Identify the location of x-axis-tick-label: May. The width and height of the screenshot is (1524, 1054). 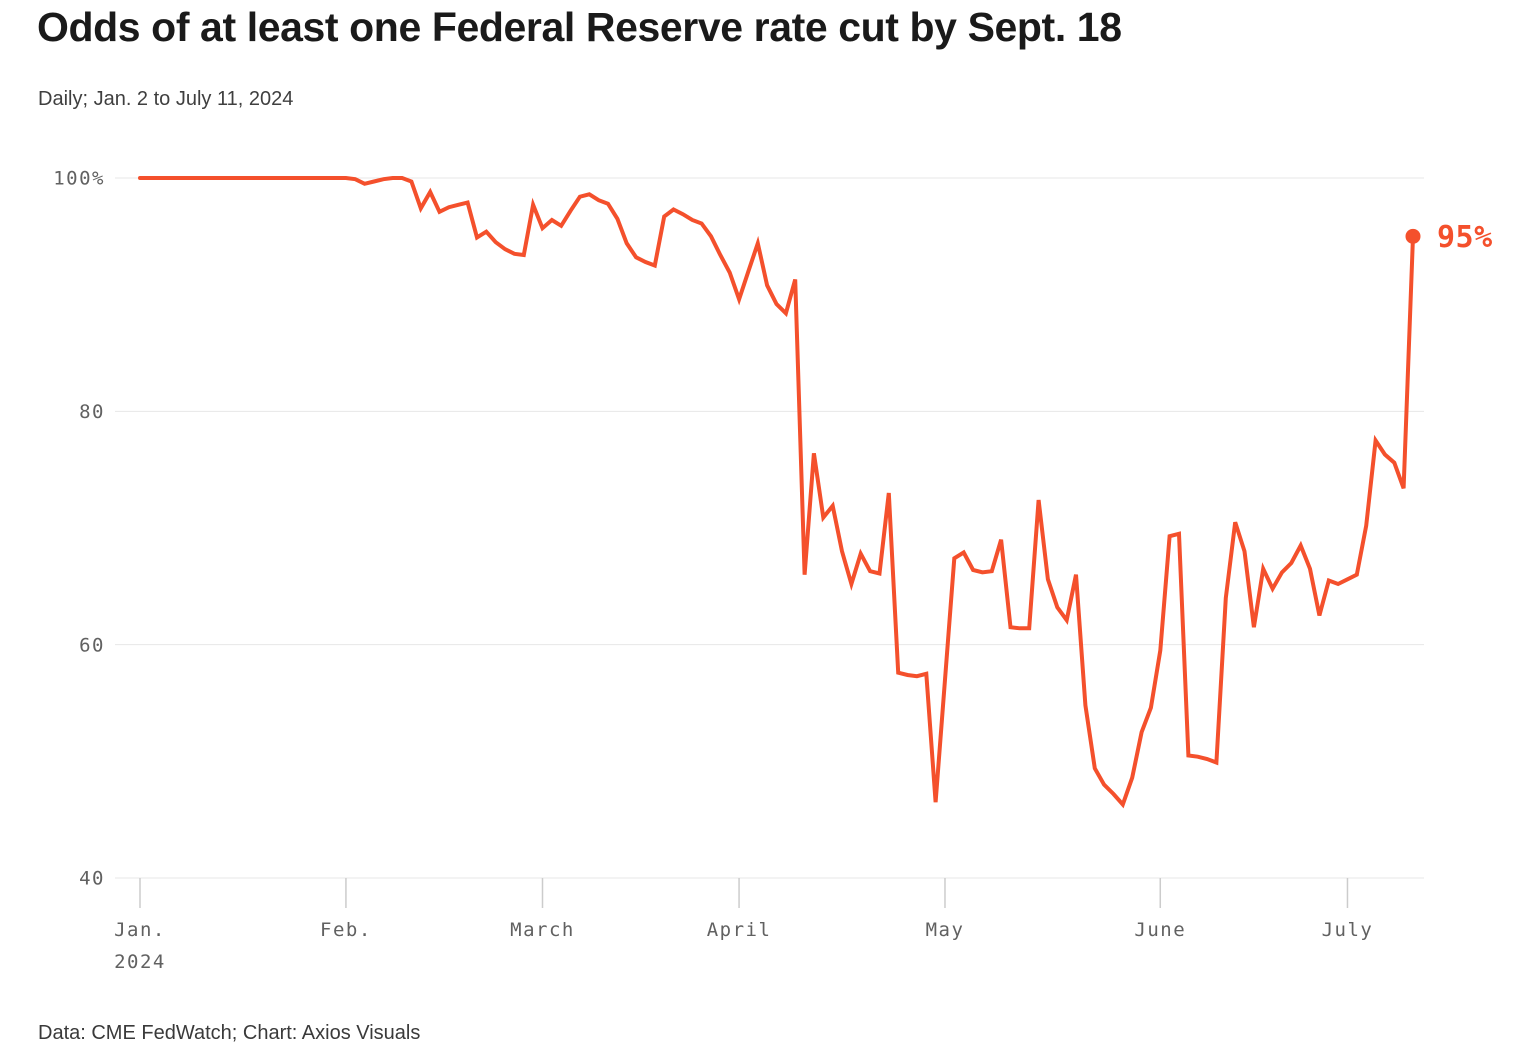
(945, 930).